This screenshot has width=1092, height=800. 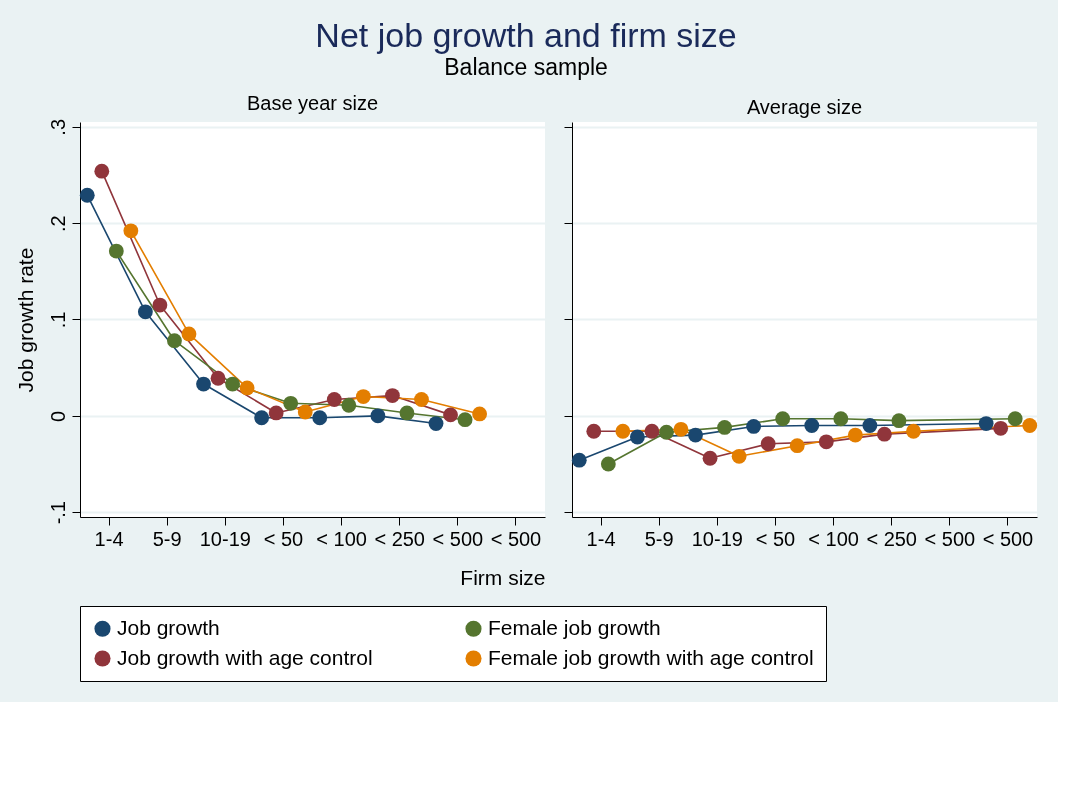 What do you see at coordinates (25, 320) in the screenshot?
I see `y-axis-title: Job growth rate` at bounding box center [25, 320].